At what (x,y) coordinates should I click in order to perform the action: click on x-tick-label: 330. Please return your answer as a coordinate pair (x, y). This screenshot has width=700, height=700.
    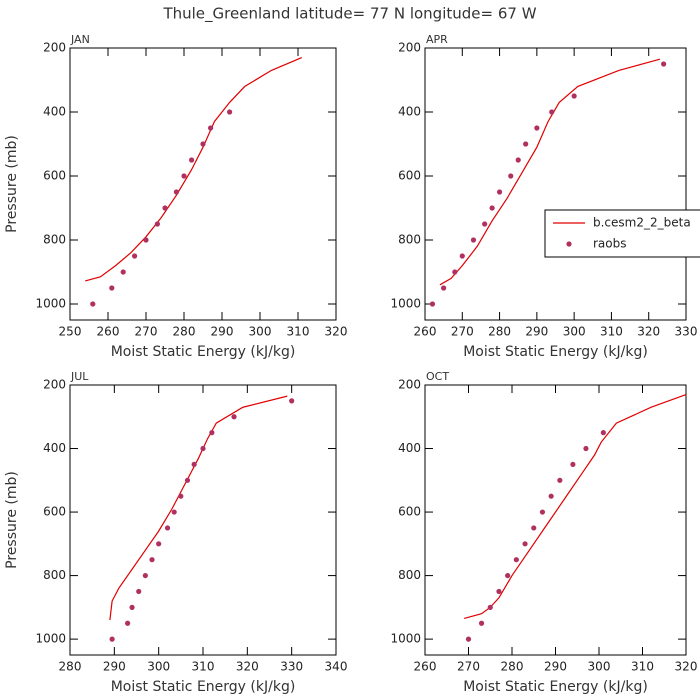
    Looking at the image, I should click on (291, 667).